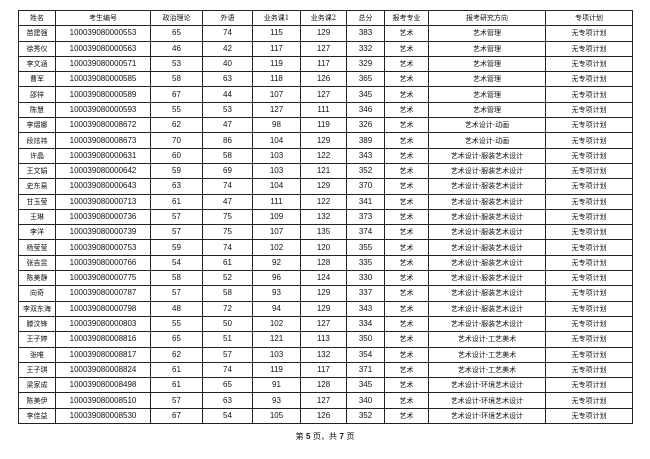 This screenshot has height=459, width=650. What do you see at coordinates (37, 217) in the screenshot?
I see `cell-name: 王琳` at bounding box center [37, 217].